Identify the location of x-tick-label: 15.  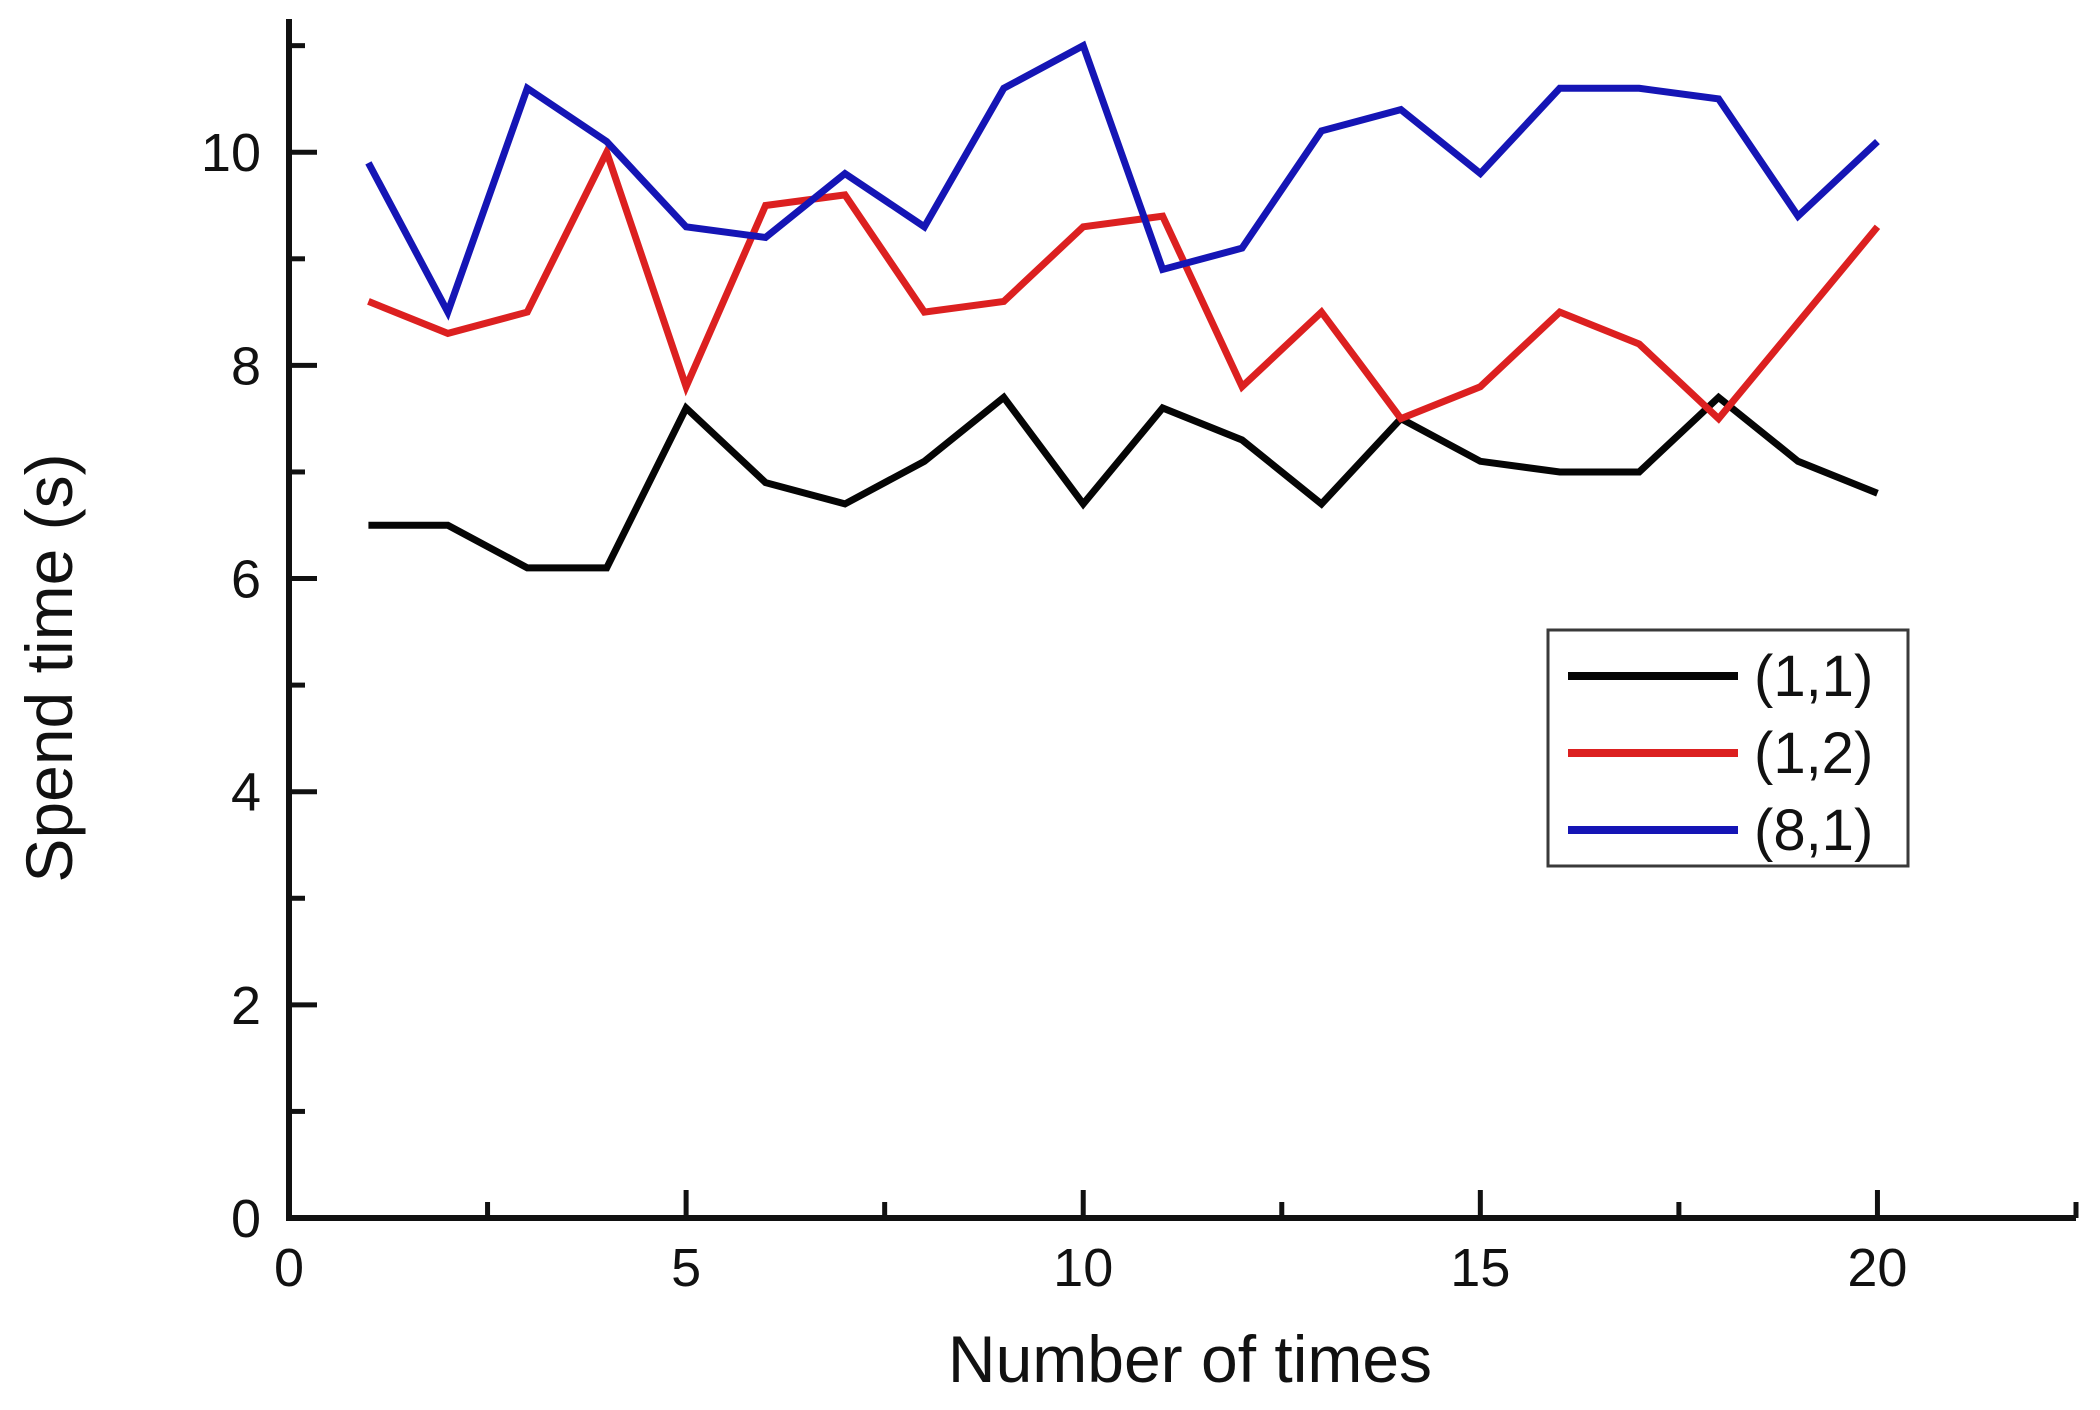
(1480, 1268).